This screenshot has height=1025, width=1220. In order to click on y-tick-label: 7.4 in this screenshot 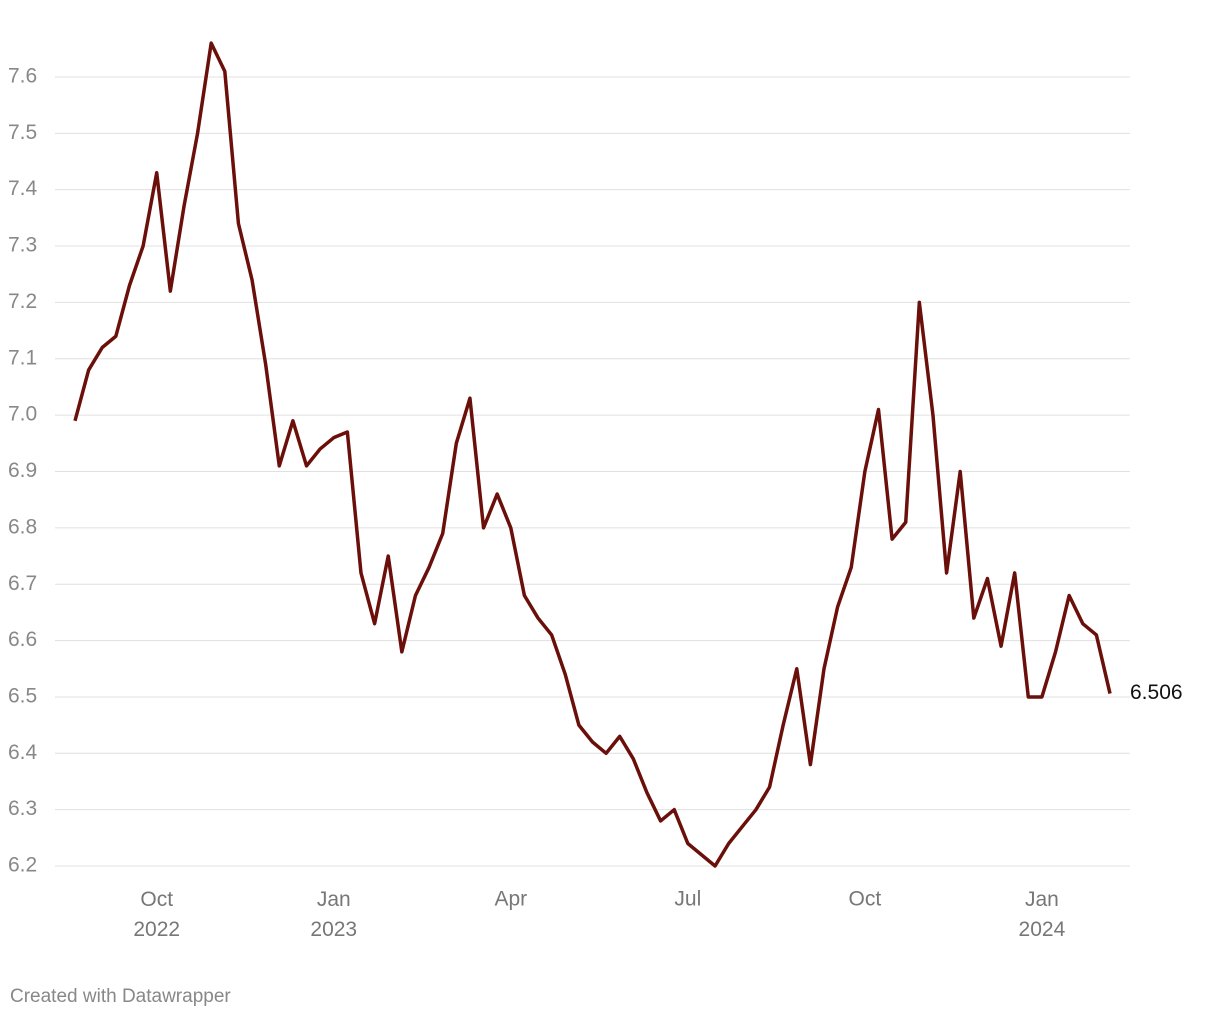, I will do `click(23, 188)`.